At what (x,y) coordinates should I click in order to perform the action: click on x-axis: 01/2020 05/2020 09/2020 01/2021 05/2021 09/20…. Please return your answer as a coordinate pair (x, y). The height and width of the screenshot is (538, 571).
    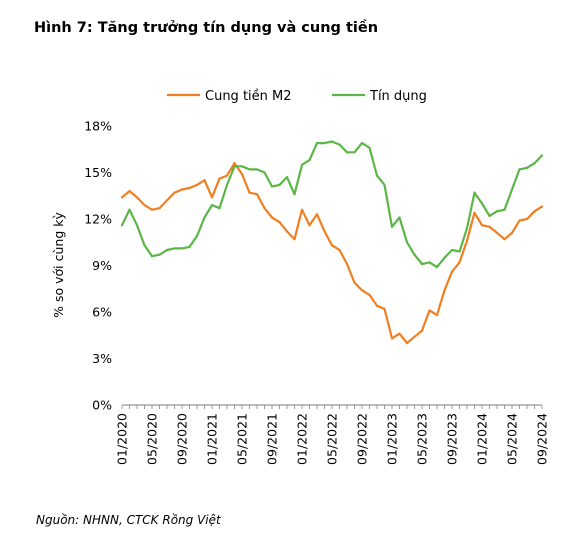
    Looking at the image, I should click on (332, 434).